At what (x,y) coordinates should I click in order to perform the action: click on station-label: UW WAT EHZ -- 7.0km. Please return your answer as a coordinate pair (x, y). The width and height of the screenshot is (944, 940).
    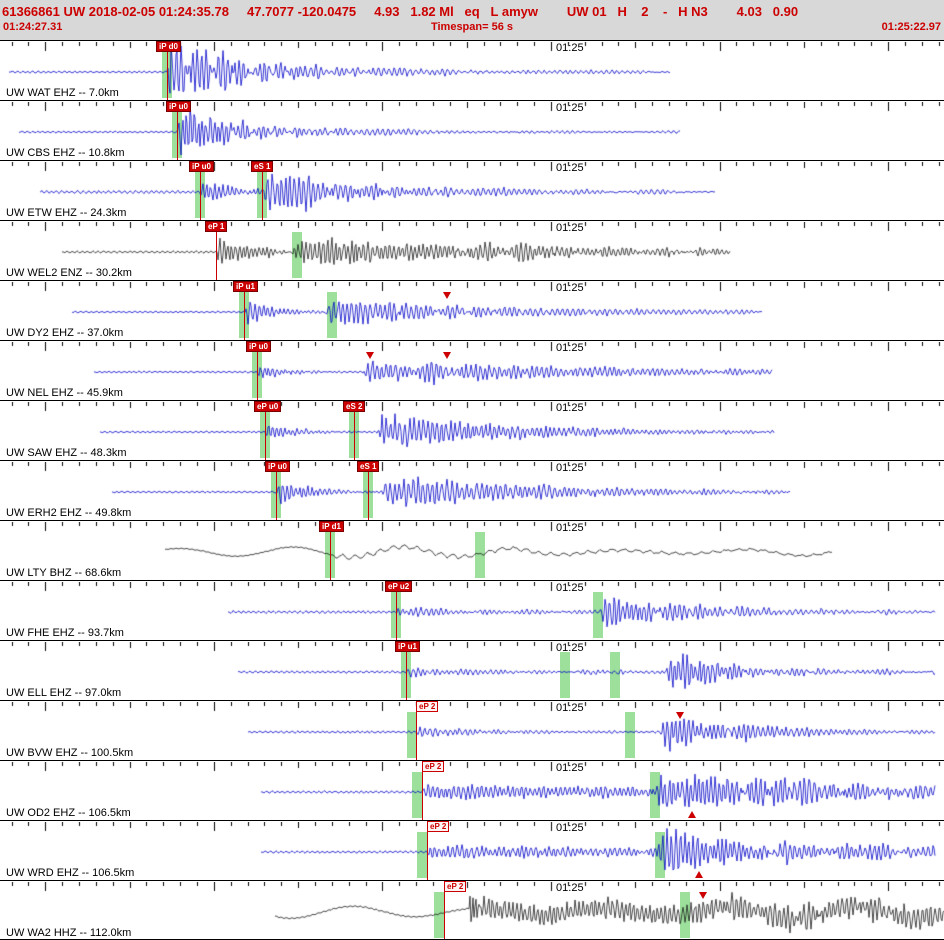
    Looking at the image, I should click on (62, 93).